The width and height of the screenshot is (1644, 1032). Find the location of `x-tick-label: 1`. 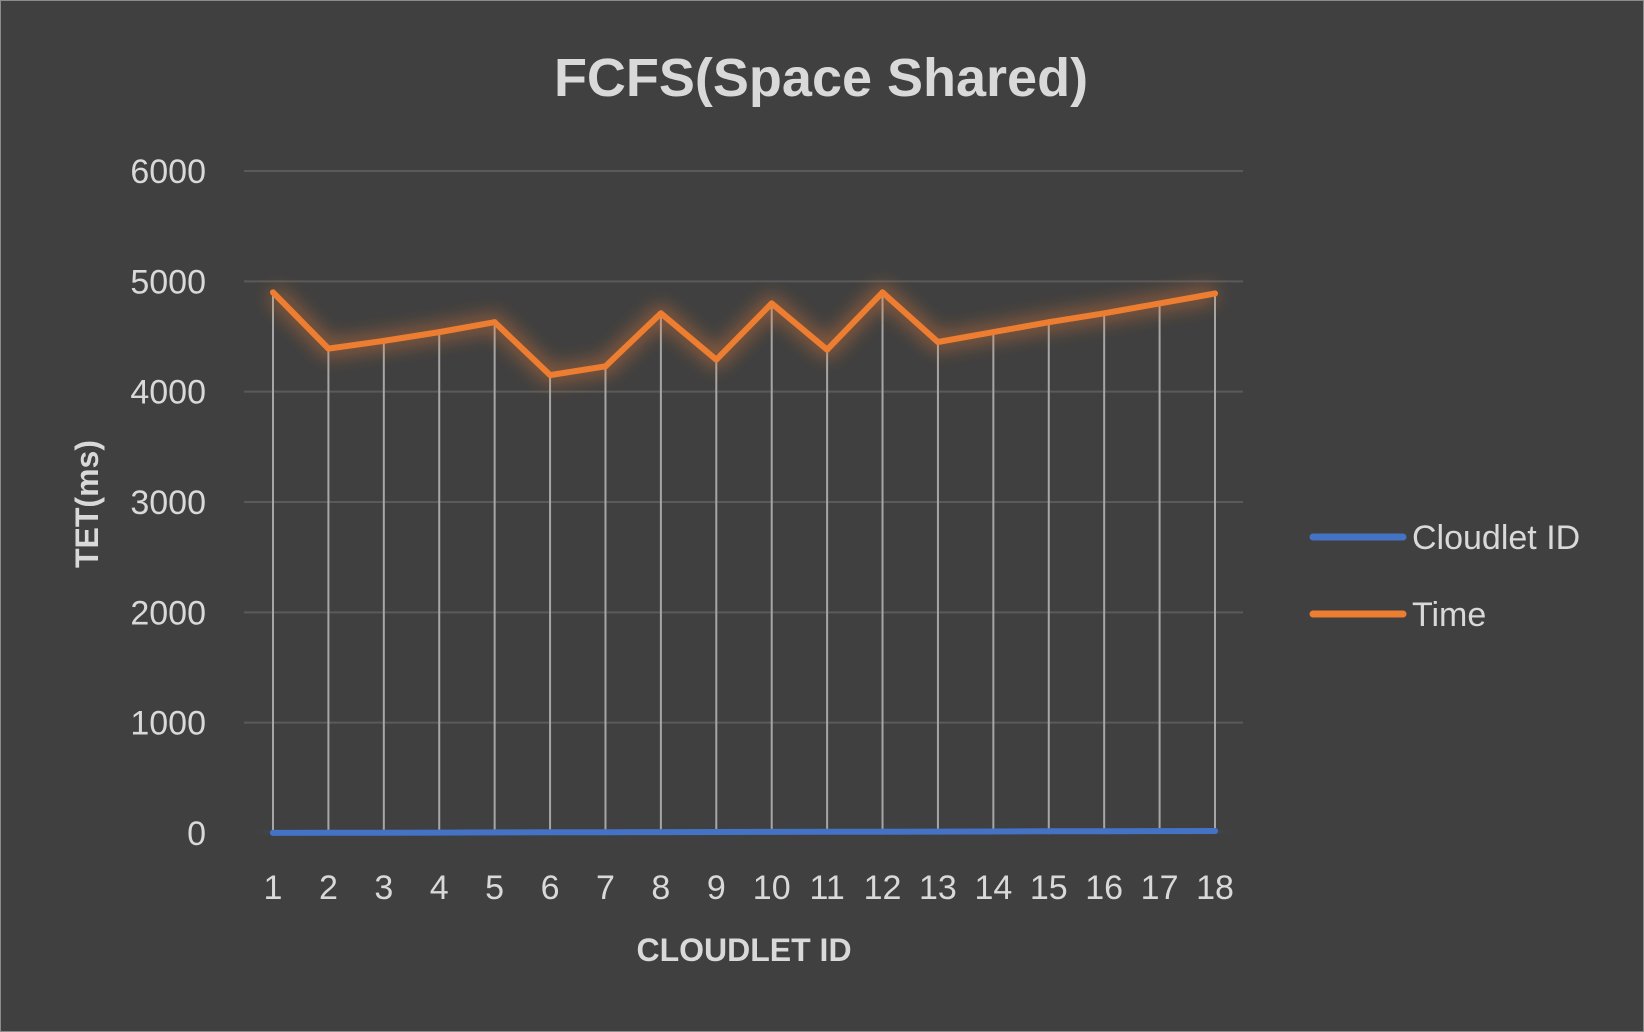

x-tick-label: 1 is located at coordinates (273, 888).